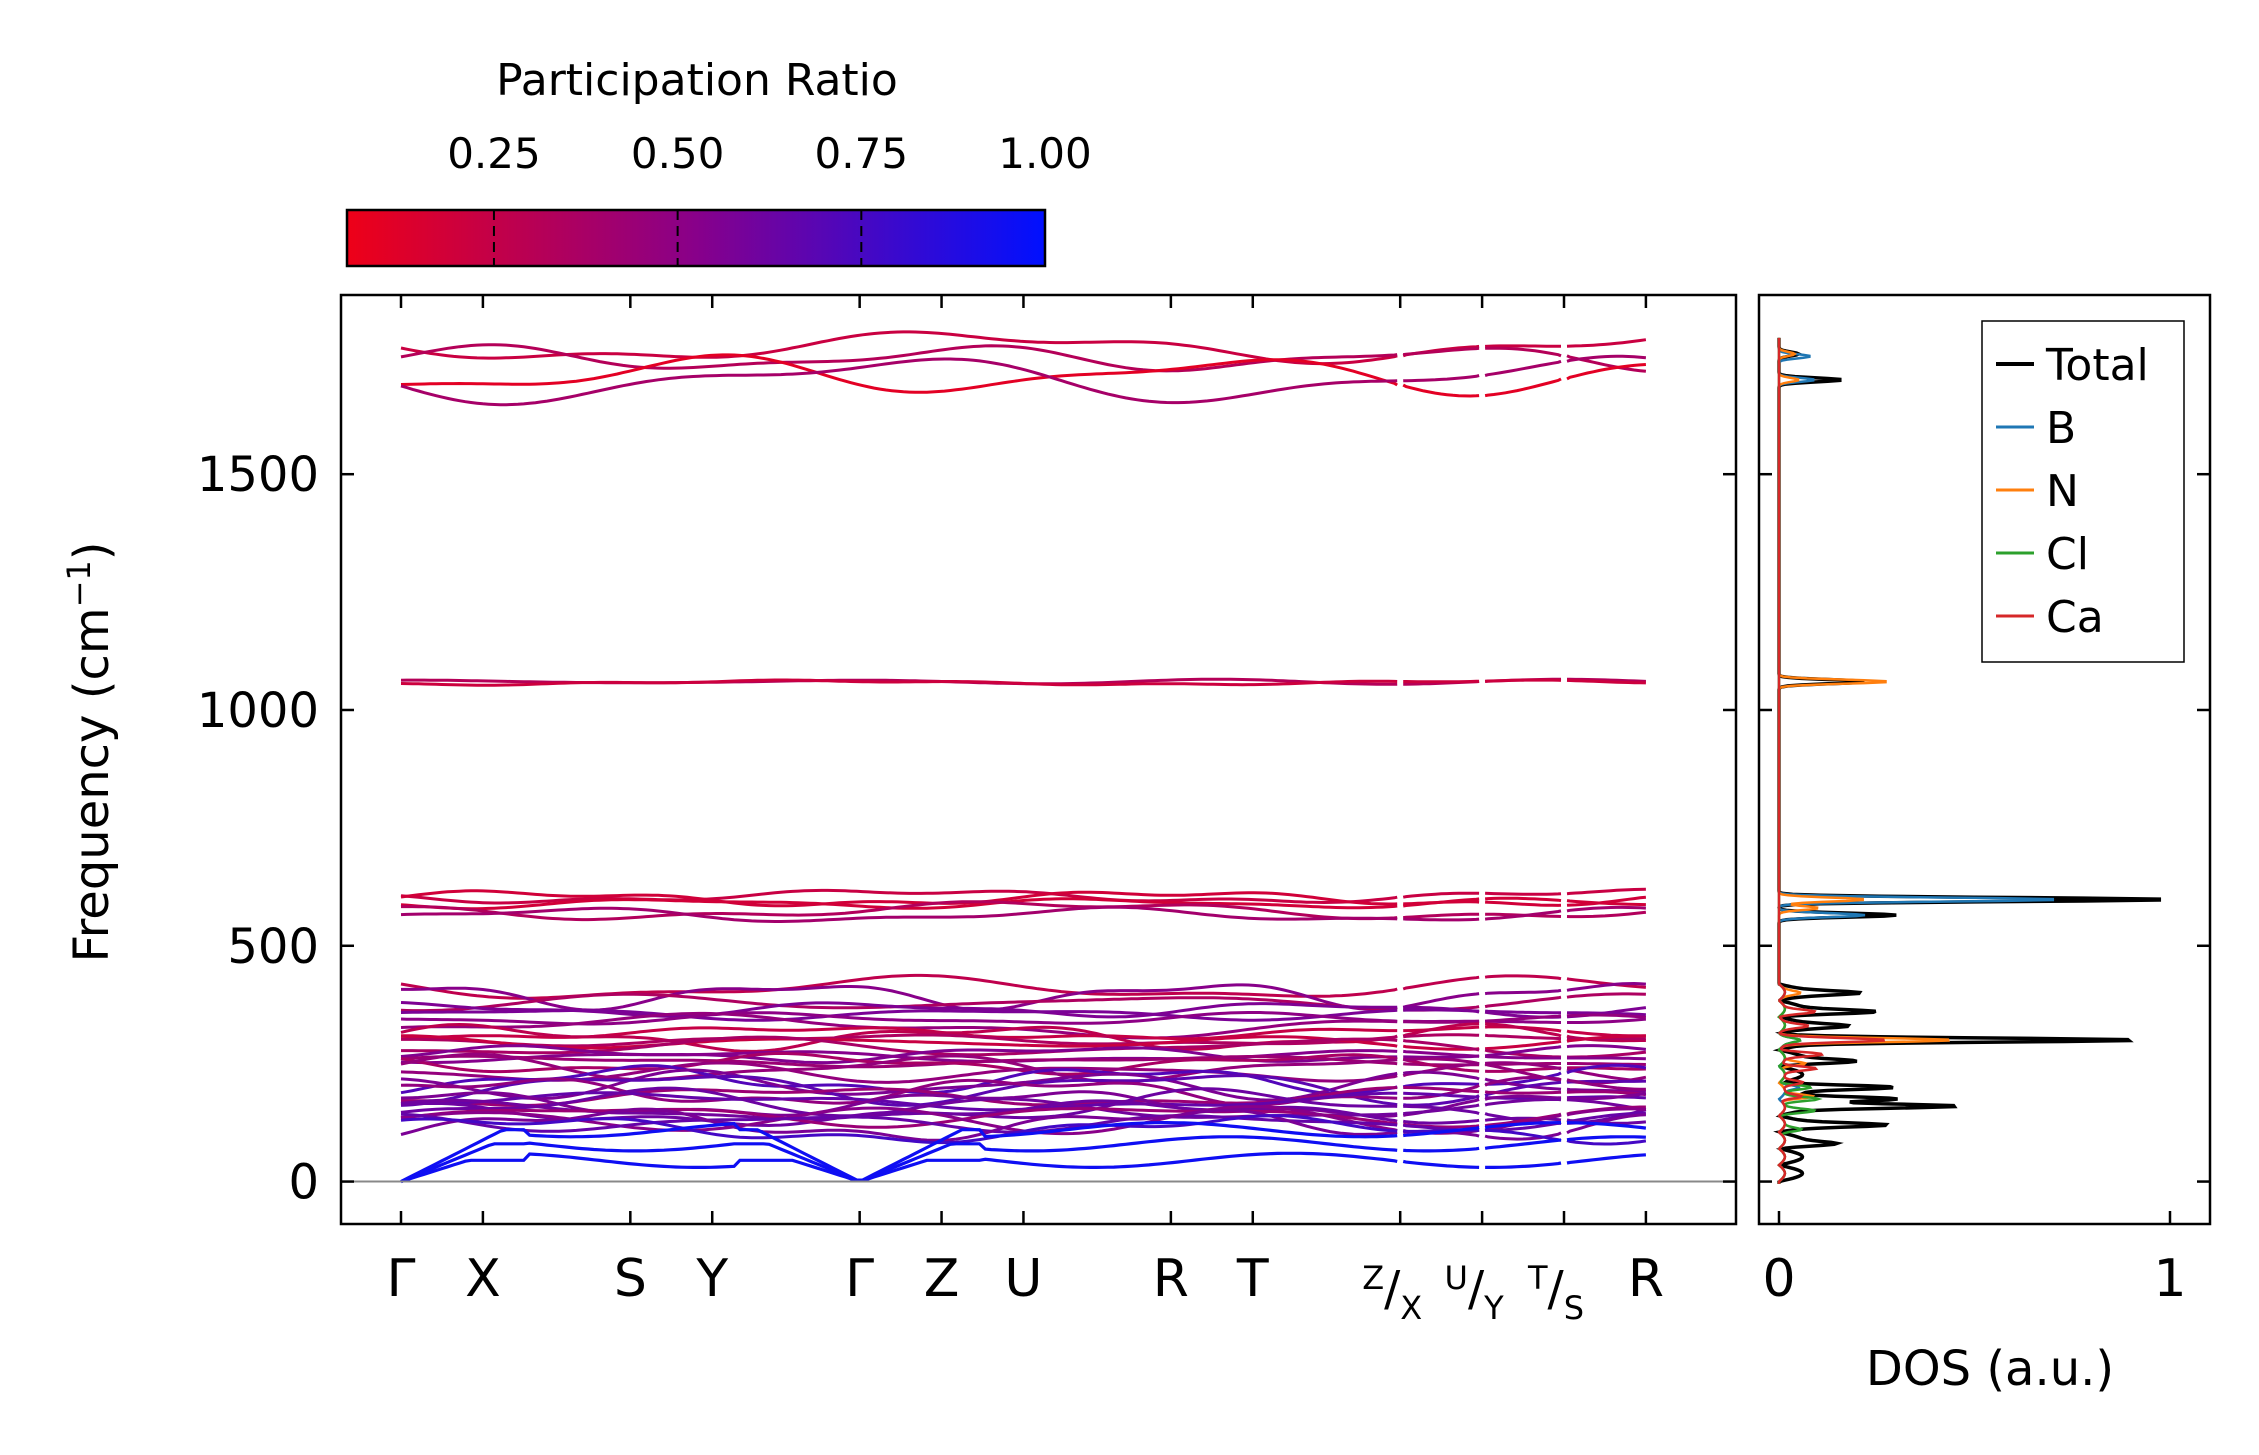 This screenshot has height=1455, width=2259. Describe the element at coordinates (2075, 617) in the screenshot. I see `legend-entry: Ca` at that location.